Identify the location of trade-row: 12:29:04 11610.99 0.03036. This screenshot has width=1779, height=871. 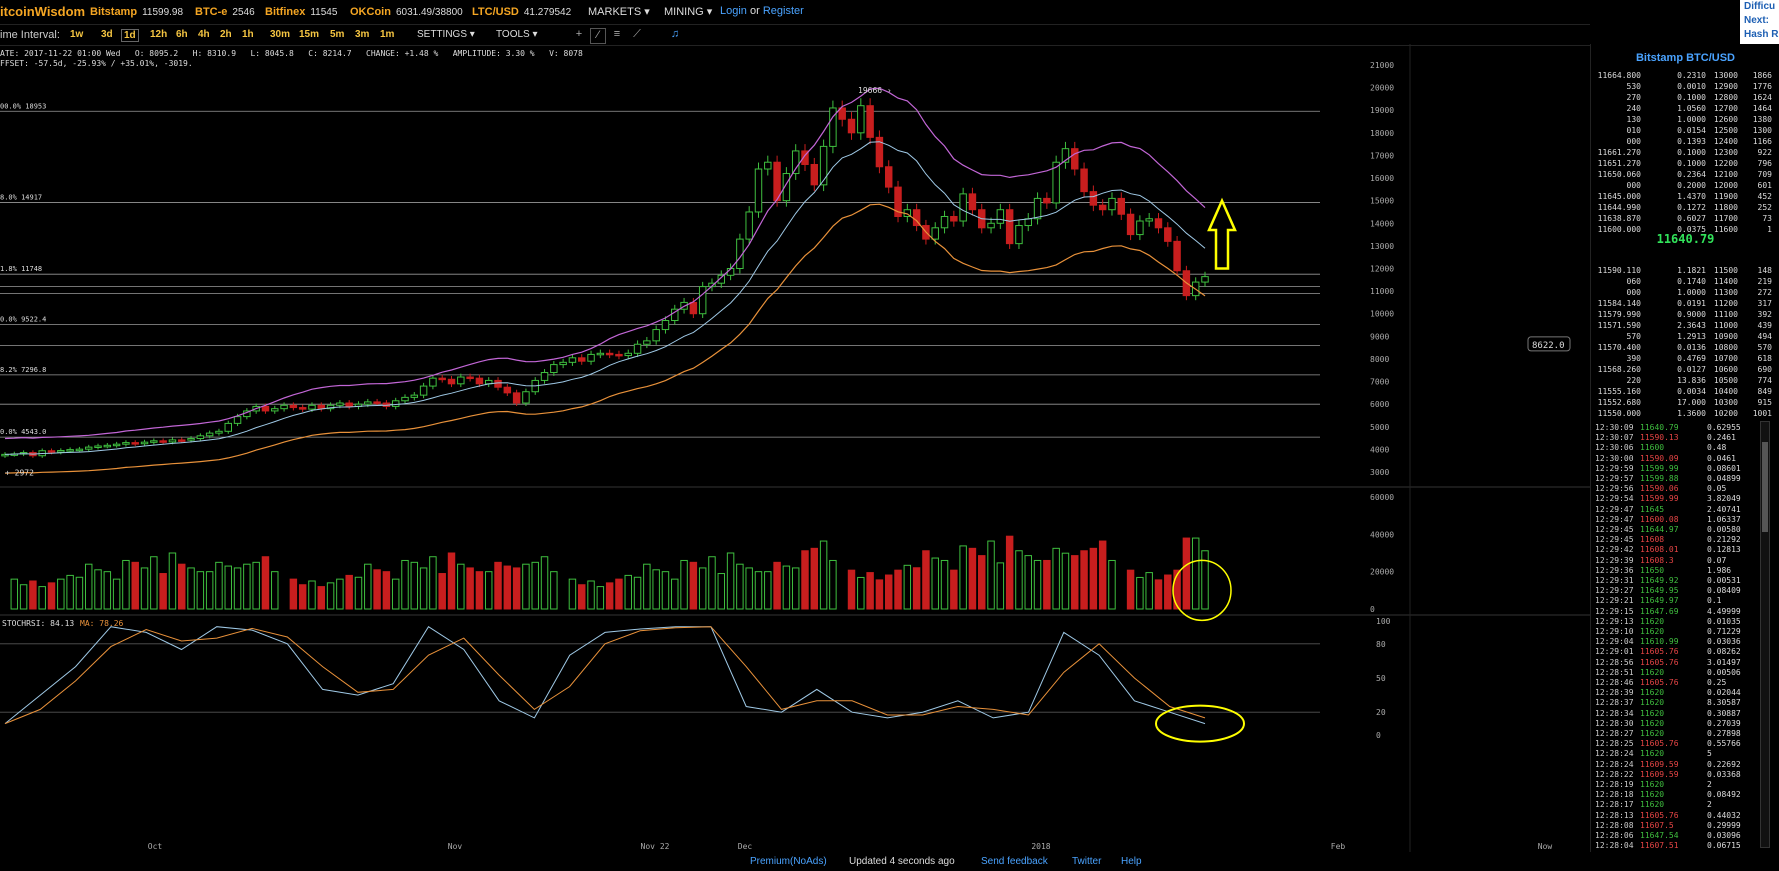
(1685, 641).